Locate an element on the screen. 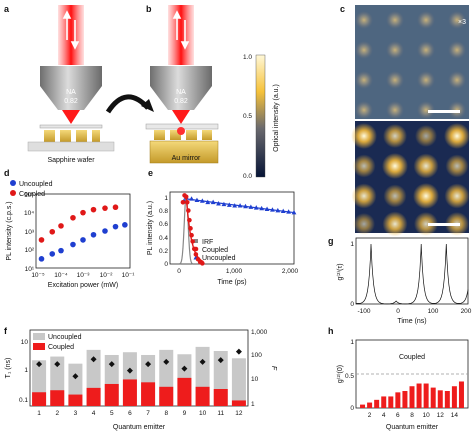  legend-label: Uncoupled is located at coordinates (219, 258).